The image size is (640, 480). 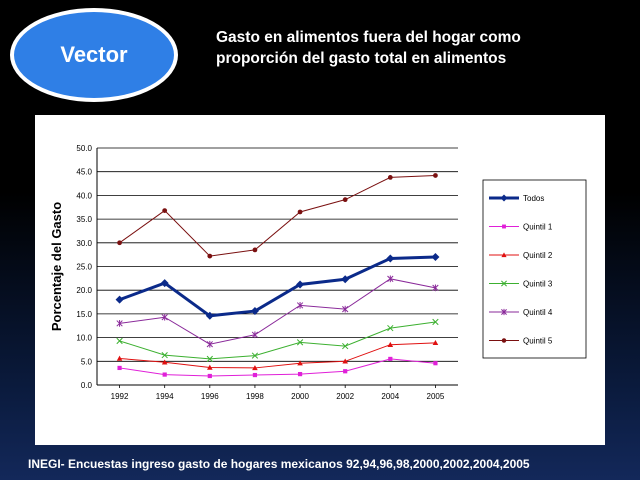 What do you see at coordinates (87, 385) in the screenshot?
I see `y-tick-label: 0.0` at bounding box center [87, 385].